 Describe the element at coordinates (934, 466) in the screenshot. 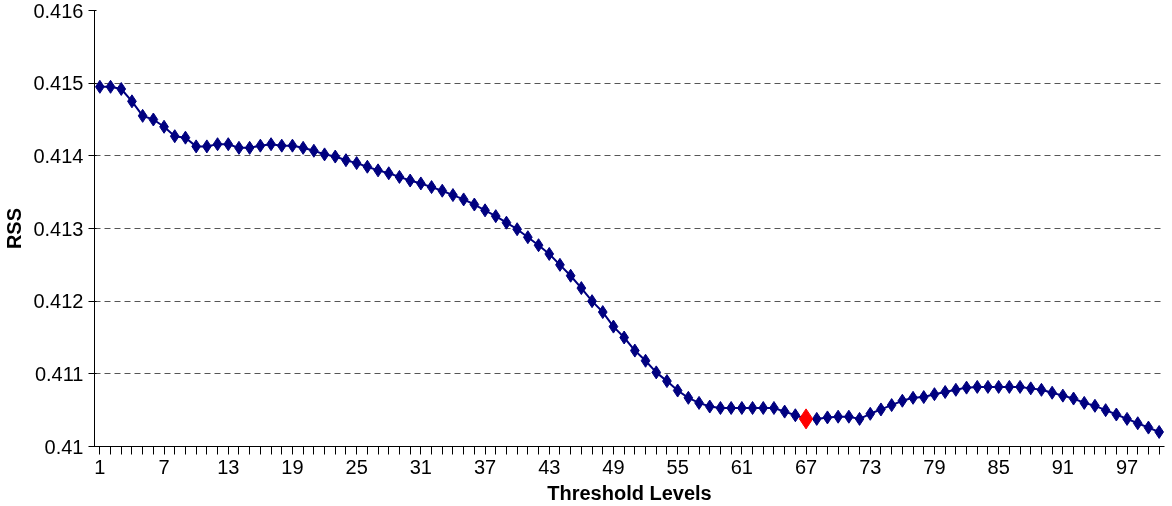

I see `x-tick-label: 79` at that location.